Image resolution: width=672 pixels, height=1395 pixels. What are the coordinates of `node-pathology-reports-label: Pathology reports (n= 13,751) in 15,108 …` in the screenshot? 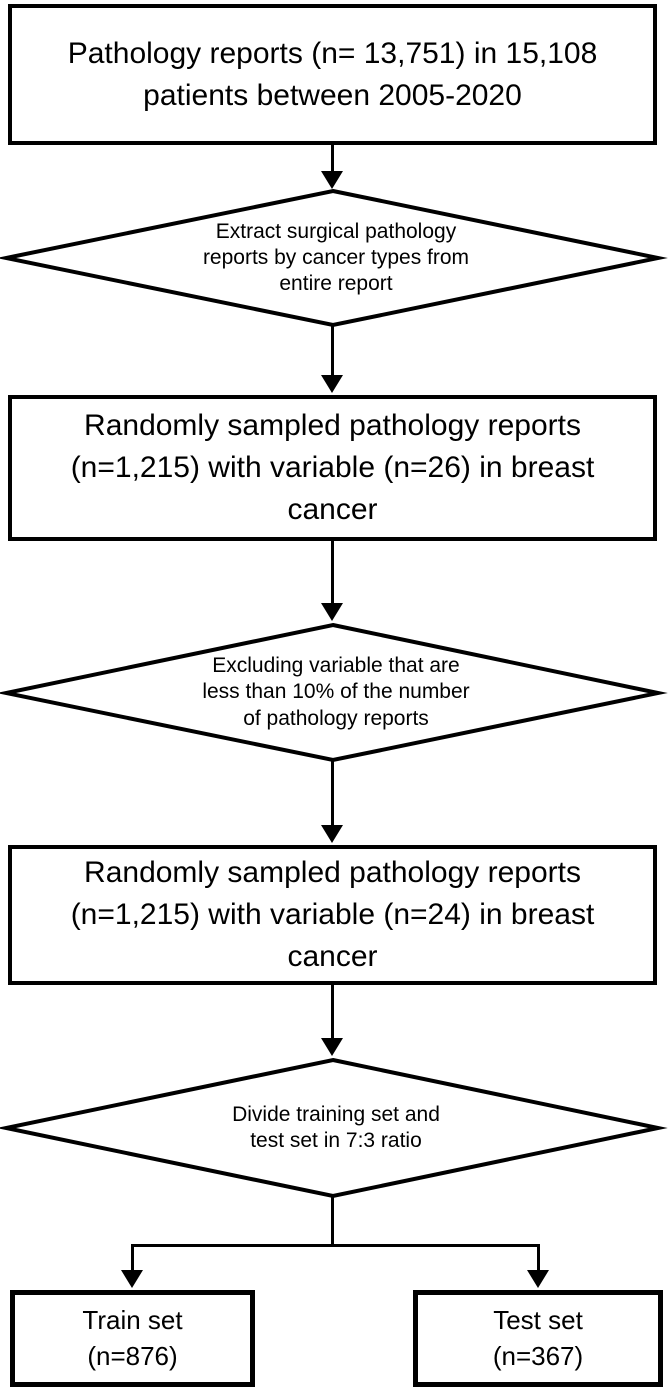 It's located at (332, 74).